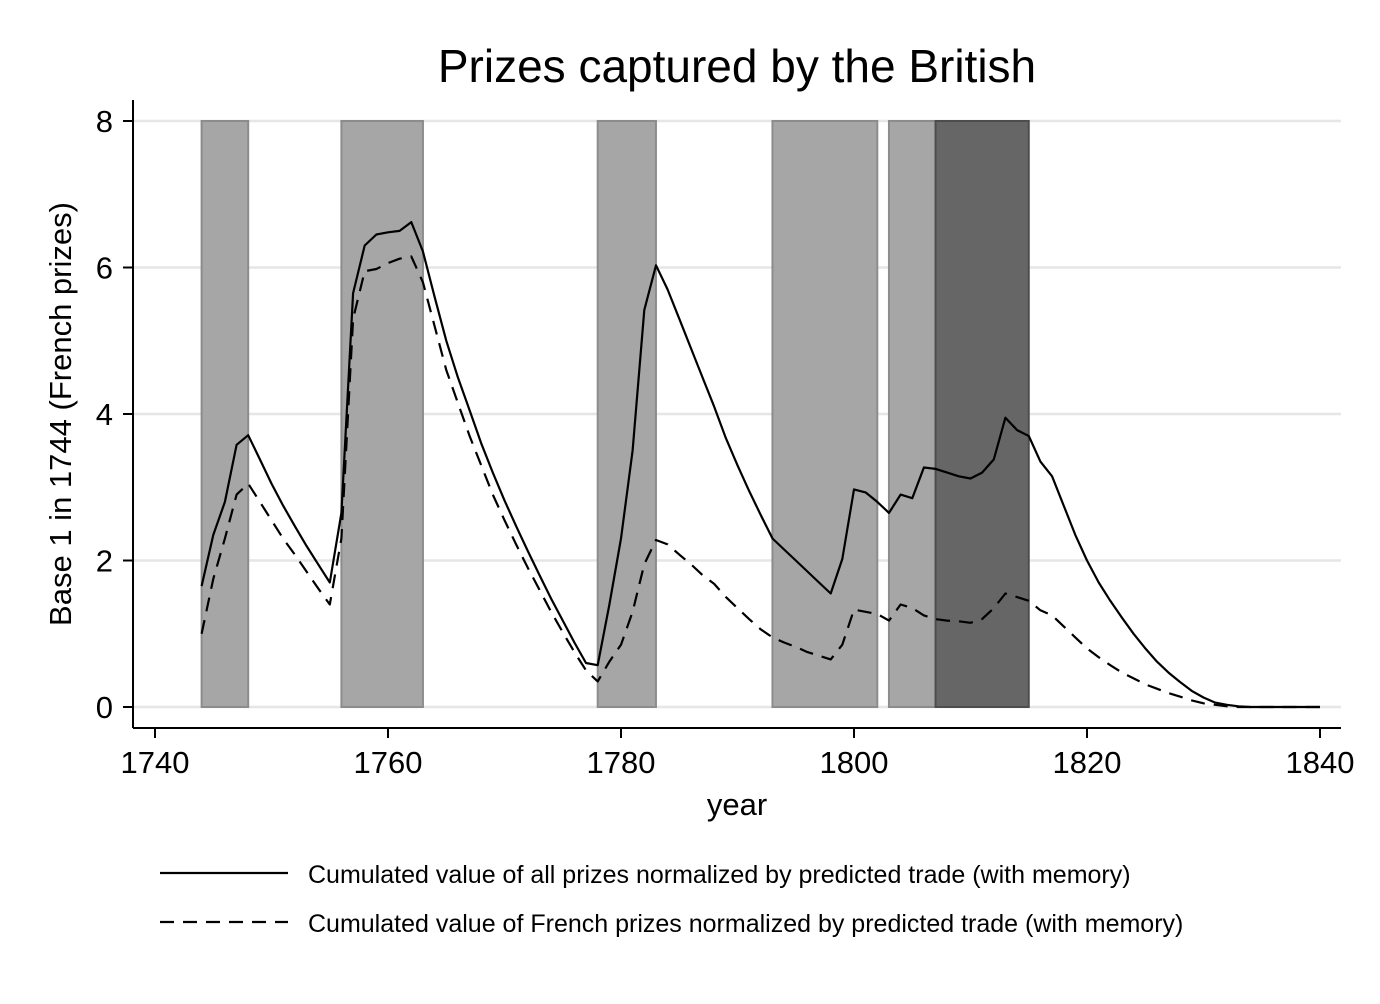 Image resolution: width=1380 pixels, height=1004 pixels. What do you see at coordinates (1320, 762) in the screenshot?
I see `x-tick-label: 1840` at bounding box center [1320, 762].